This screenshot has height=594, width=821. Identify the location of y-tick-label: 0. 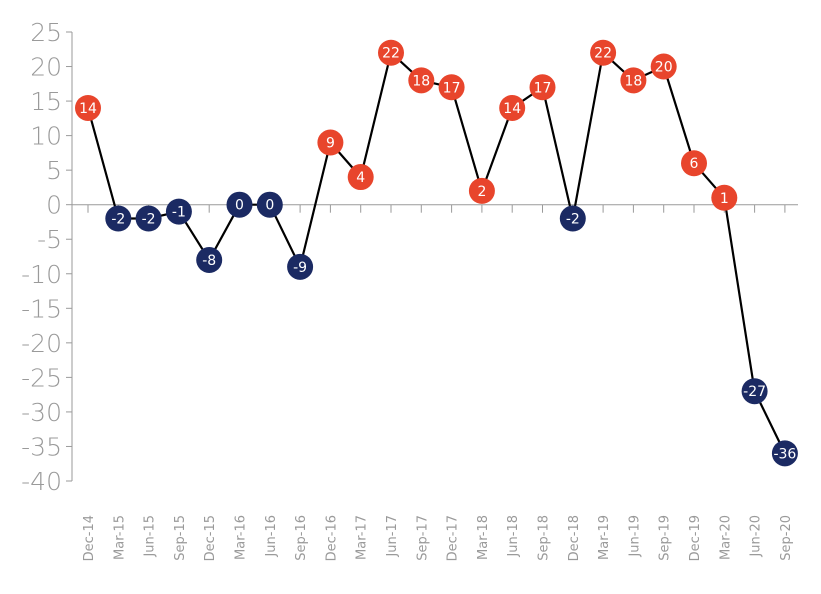
(54, 205).